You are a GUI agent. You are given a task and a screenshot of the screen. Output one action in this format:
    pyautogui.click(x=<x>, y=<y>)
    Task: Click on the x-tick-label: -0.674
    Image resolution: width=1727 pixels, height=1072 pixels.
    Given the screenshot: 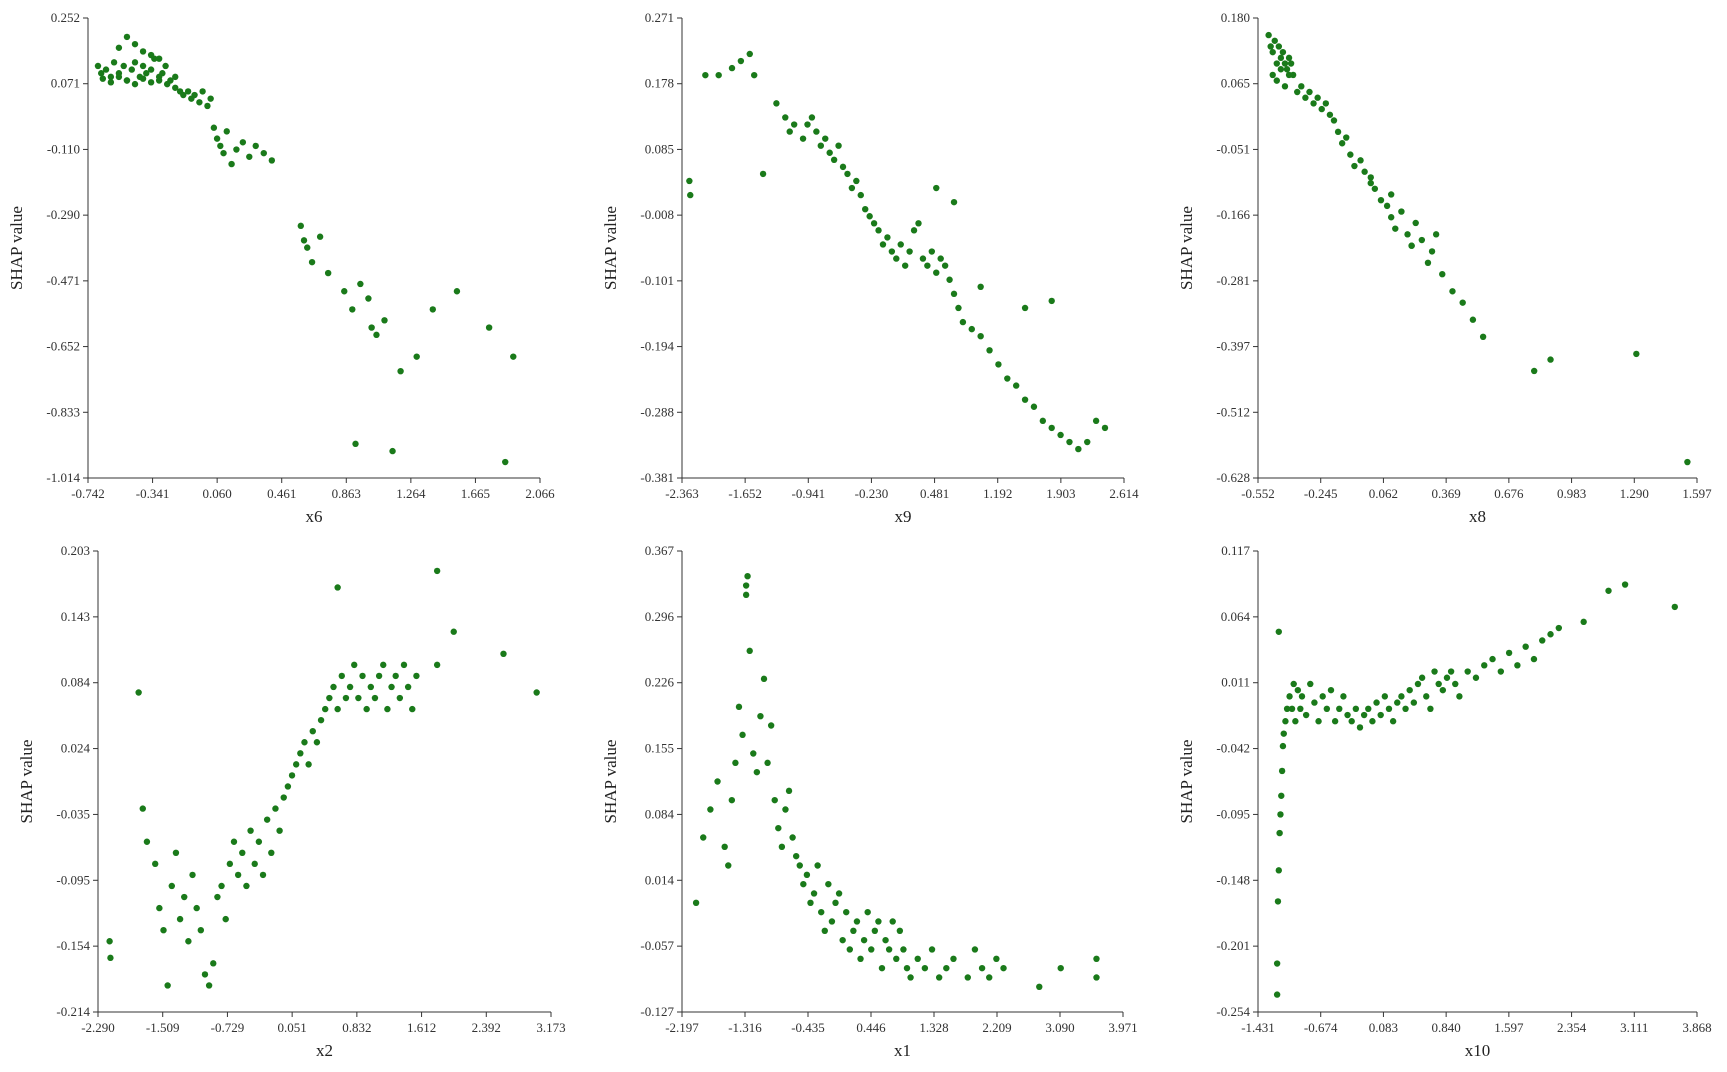 What is the action you would take?
    pyautogui.click(x=1321, y=1027)
    